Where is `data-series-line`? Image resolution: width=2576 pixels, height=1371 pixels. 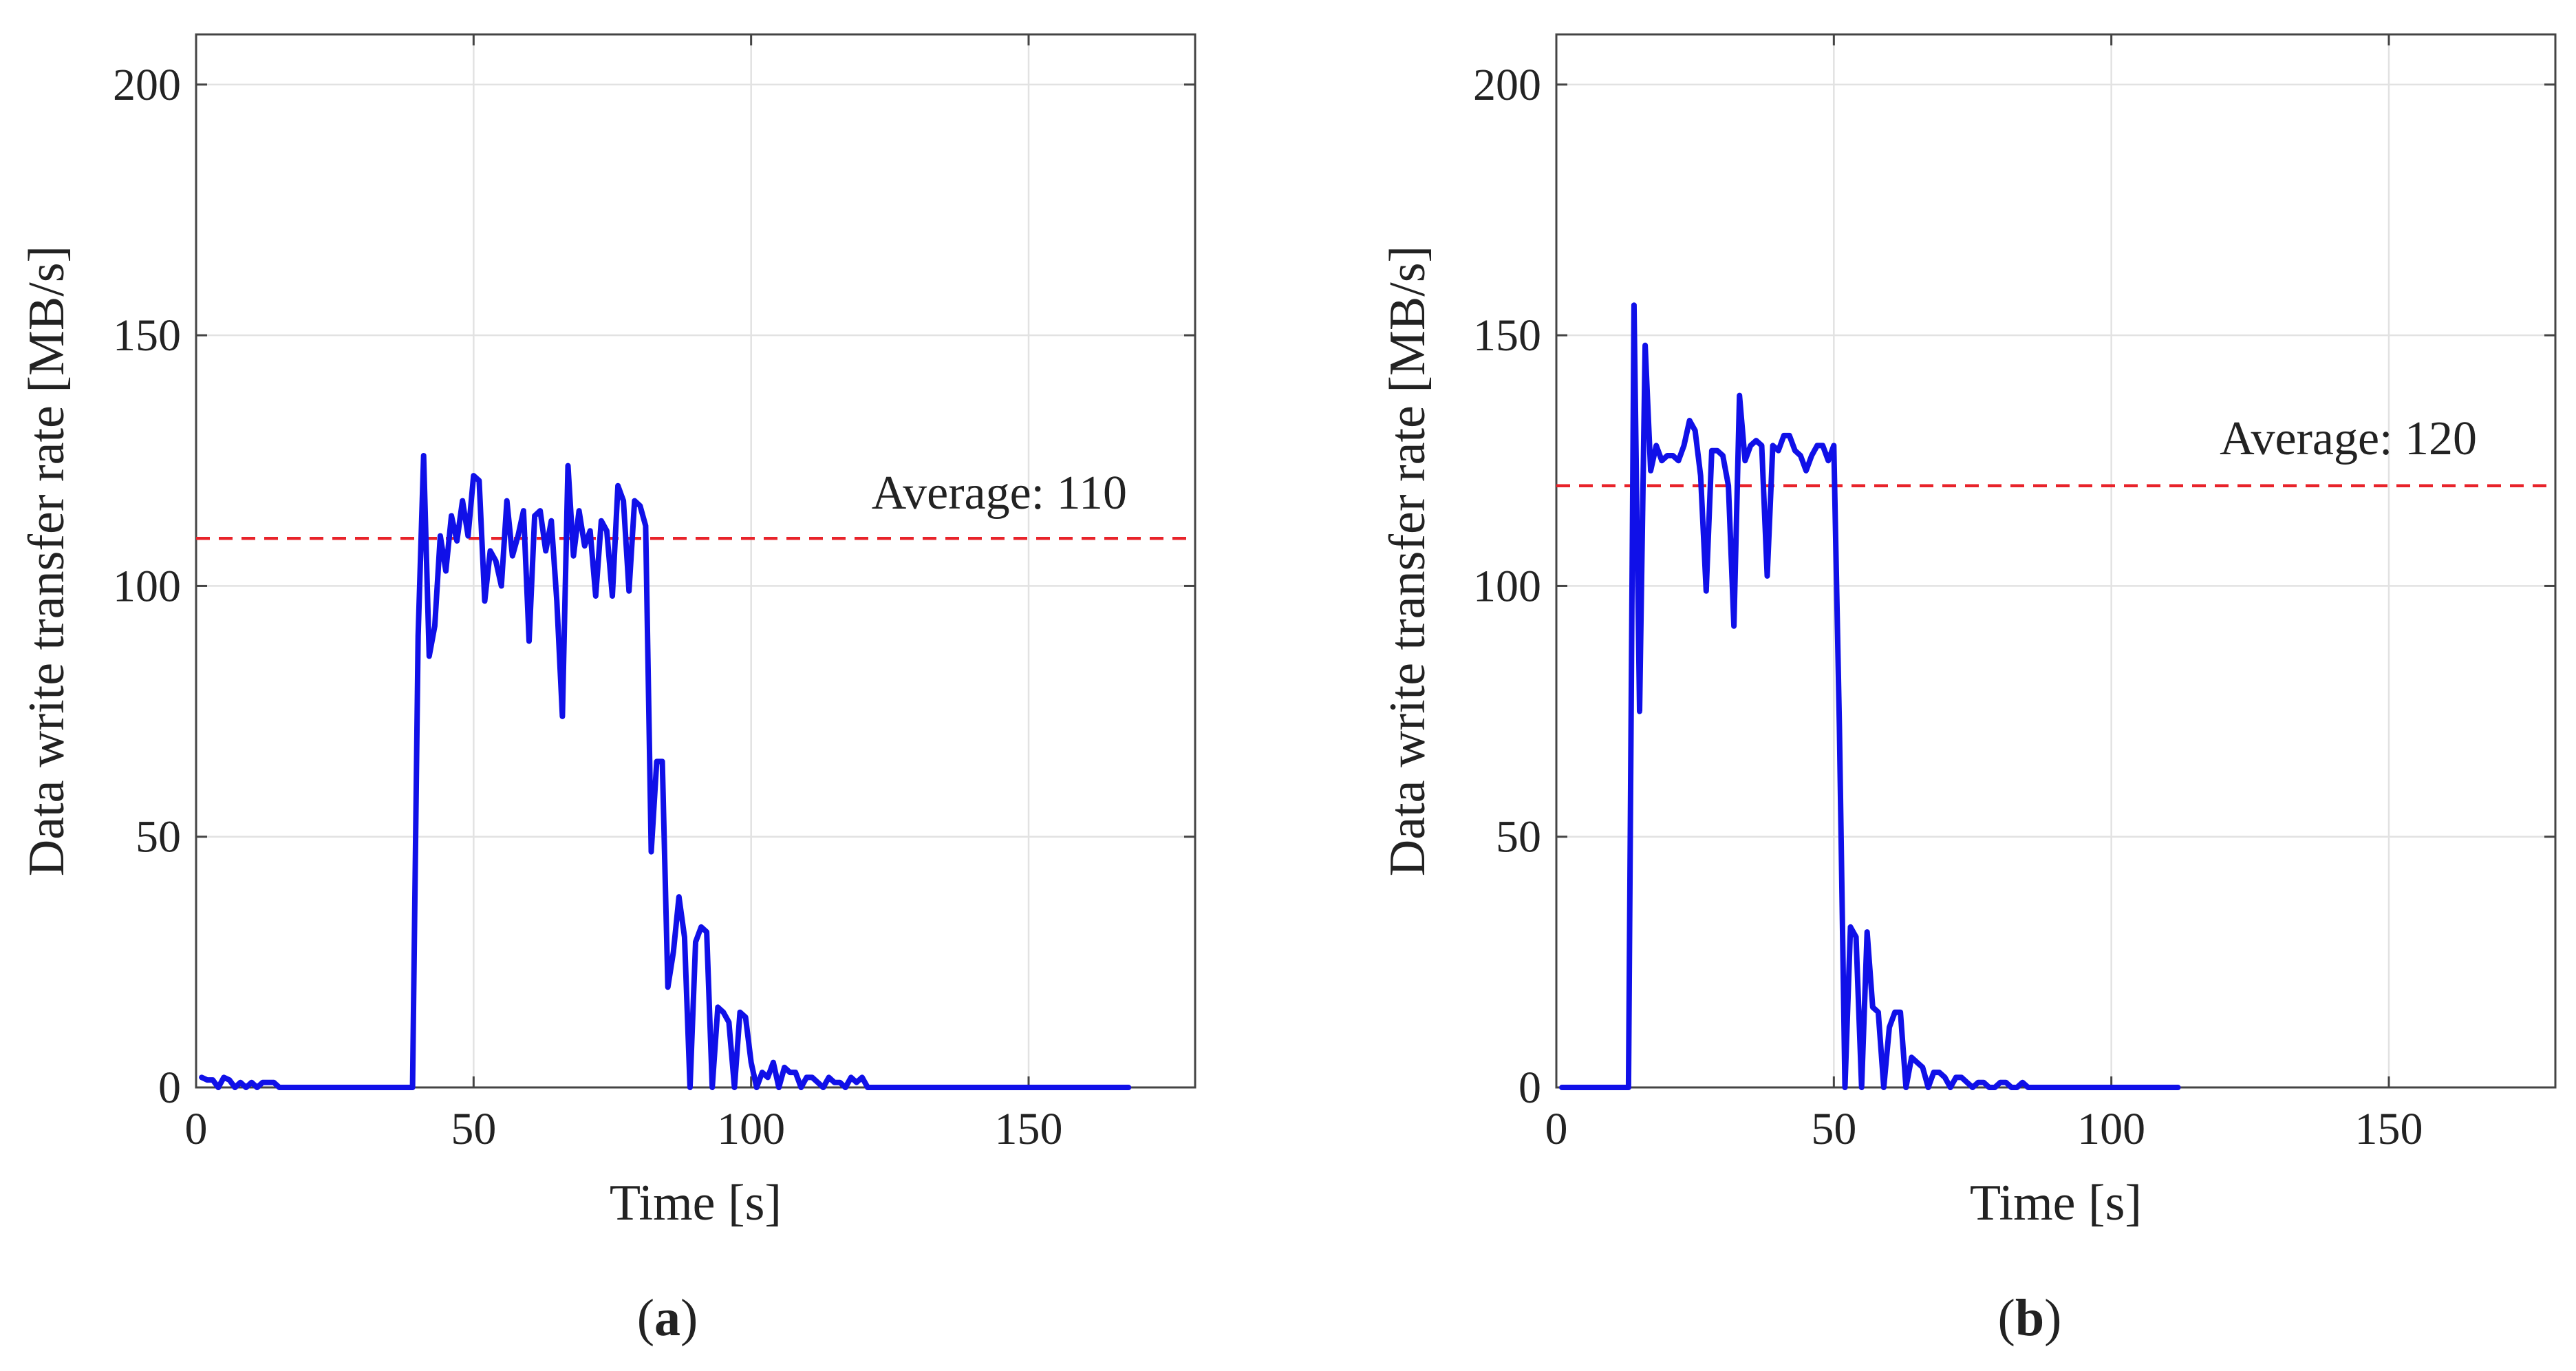
data-series-line is located at coordinates (1870, 696).